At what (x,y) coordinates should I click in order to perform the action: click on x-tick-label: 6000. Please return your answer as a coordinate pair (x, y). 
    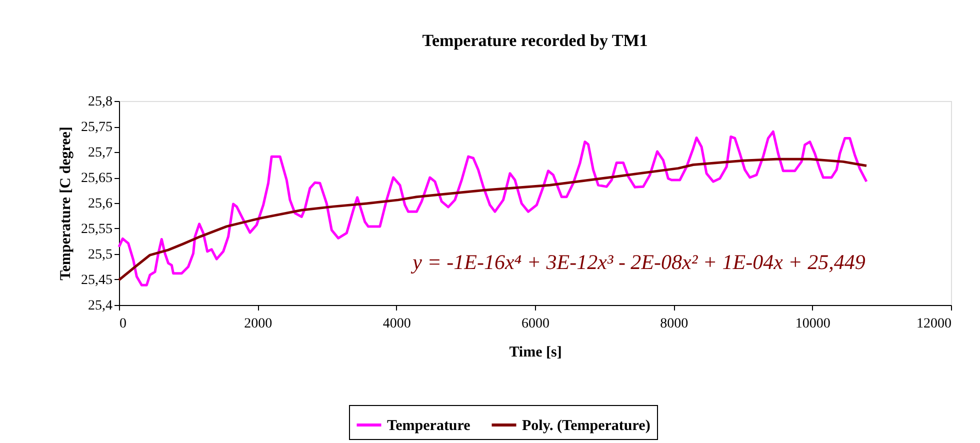
    Looking at the image, I should click on (536, 324).